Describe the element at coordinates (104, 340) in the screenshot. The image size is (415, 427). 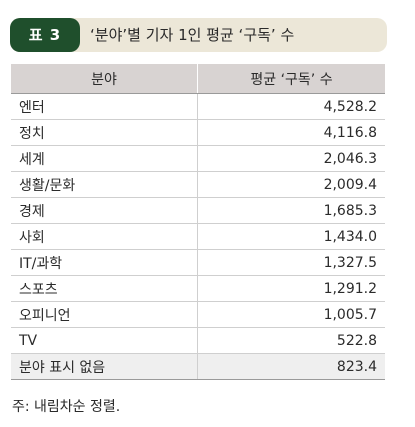
I see `category-cell: TV` at that location.